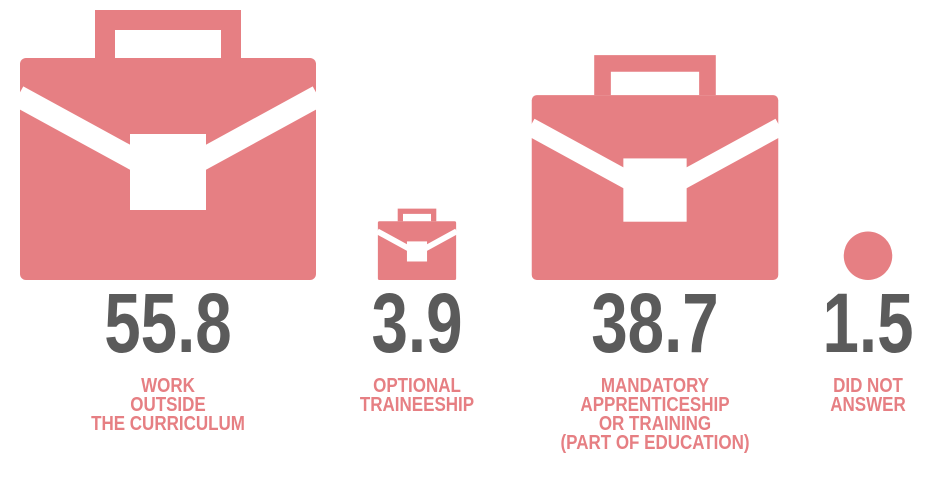  I want to click on category-label: OPTIONAL TRAINEESHIP, so click(417, 395).